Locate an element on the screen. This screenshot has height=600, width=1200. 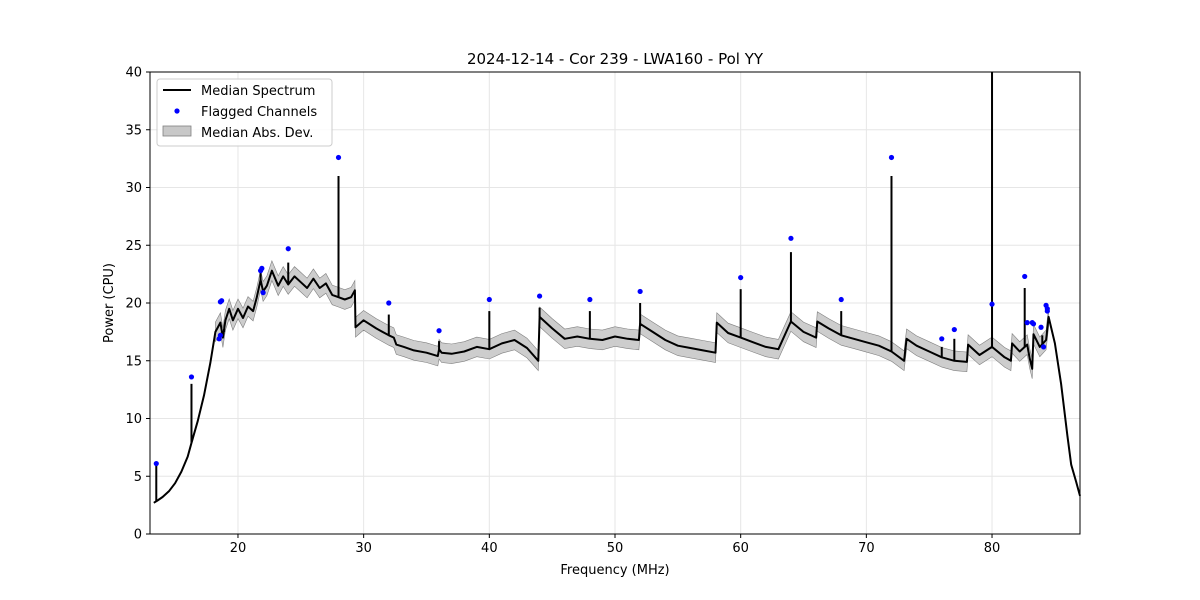
x-tick-label: 80 is located at coordinates (992, 548).